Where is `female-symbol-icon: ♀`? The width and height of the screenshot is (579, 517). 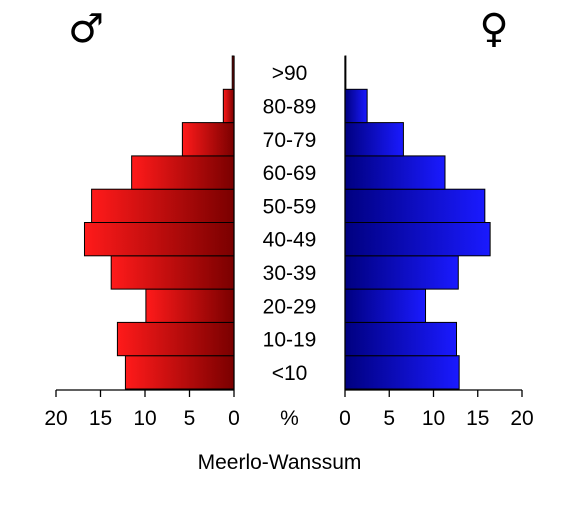
female-symbol-icon: ♀ is located at coordinates (493, 29).